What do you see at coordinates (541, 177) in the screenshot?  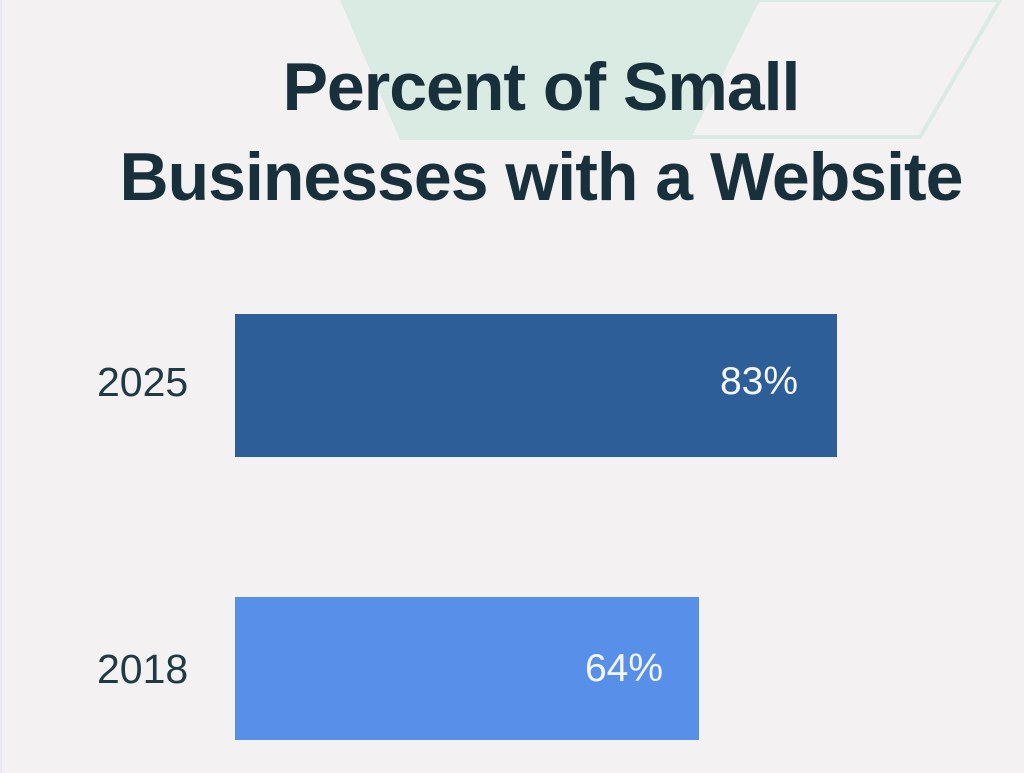 I see `chart-title-line-2: Businesses with a Website` at bounding box center [541, 177].